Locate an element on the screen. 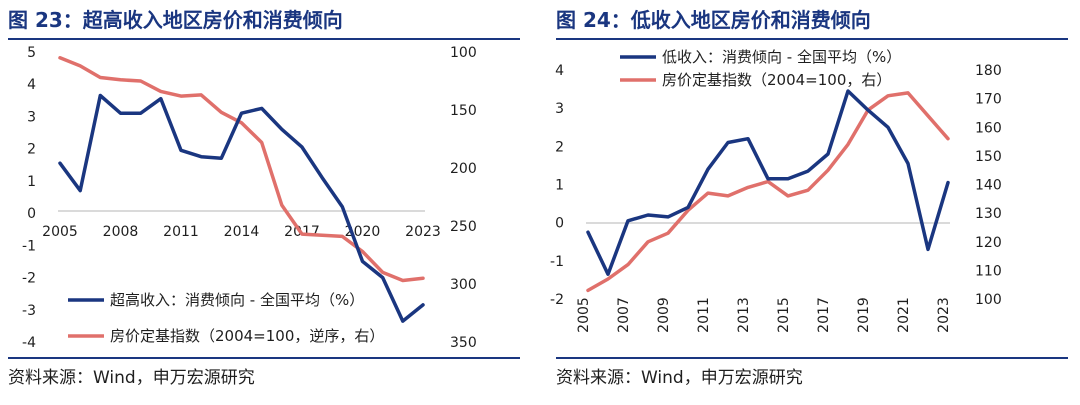  left-axis-tick-label: -4 is located at coordinates (29, 343).